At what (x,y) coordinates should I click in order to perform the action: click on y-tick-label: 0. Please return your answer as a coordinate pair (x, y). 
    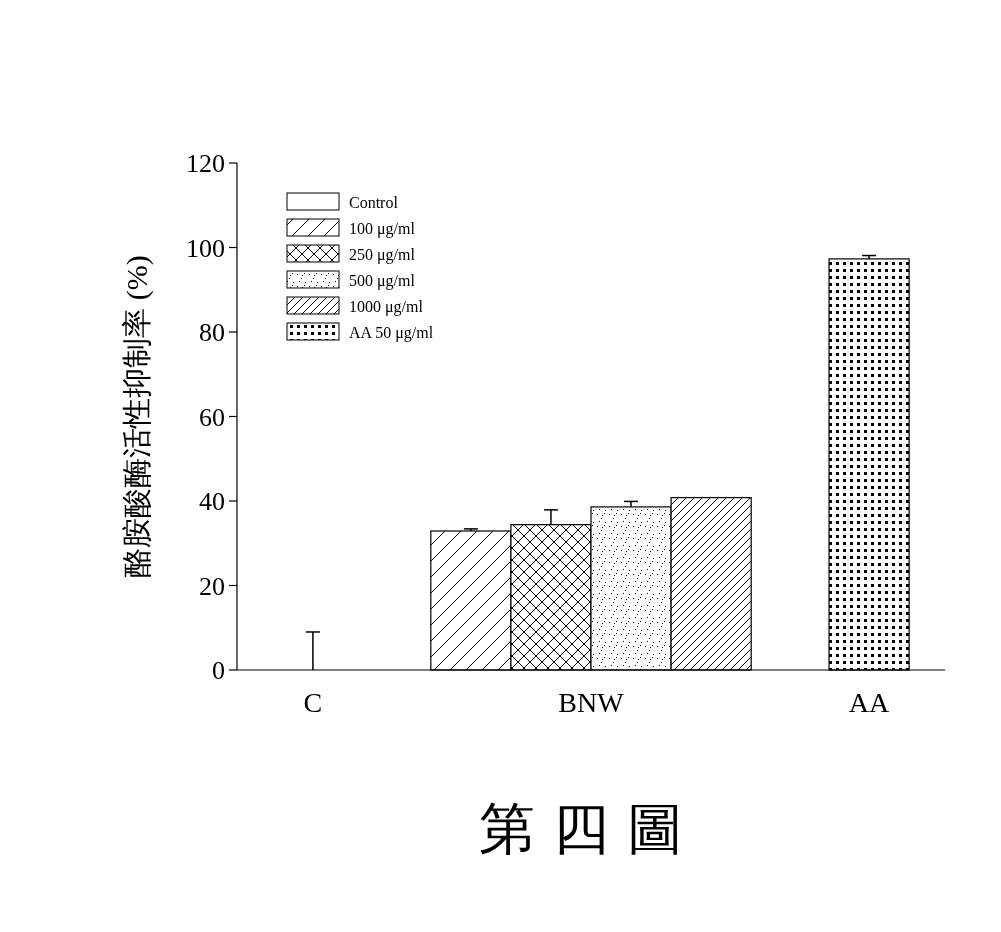
    Looking at the image, I should click on (218, 671).